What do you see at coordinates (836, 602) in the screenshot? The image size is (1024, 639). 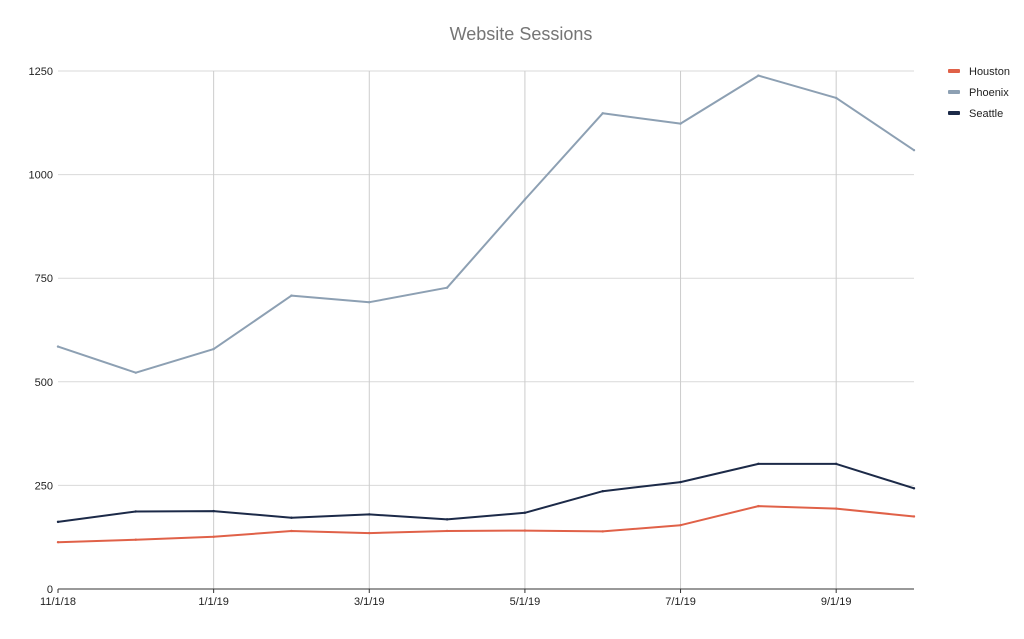 I see `x-tick-label: 9/1/19` at bounding box center [836, 602].